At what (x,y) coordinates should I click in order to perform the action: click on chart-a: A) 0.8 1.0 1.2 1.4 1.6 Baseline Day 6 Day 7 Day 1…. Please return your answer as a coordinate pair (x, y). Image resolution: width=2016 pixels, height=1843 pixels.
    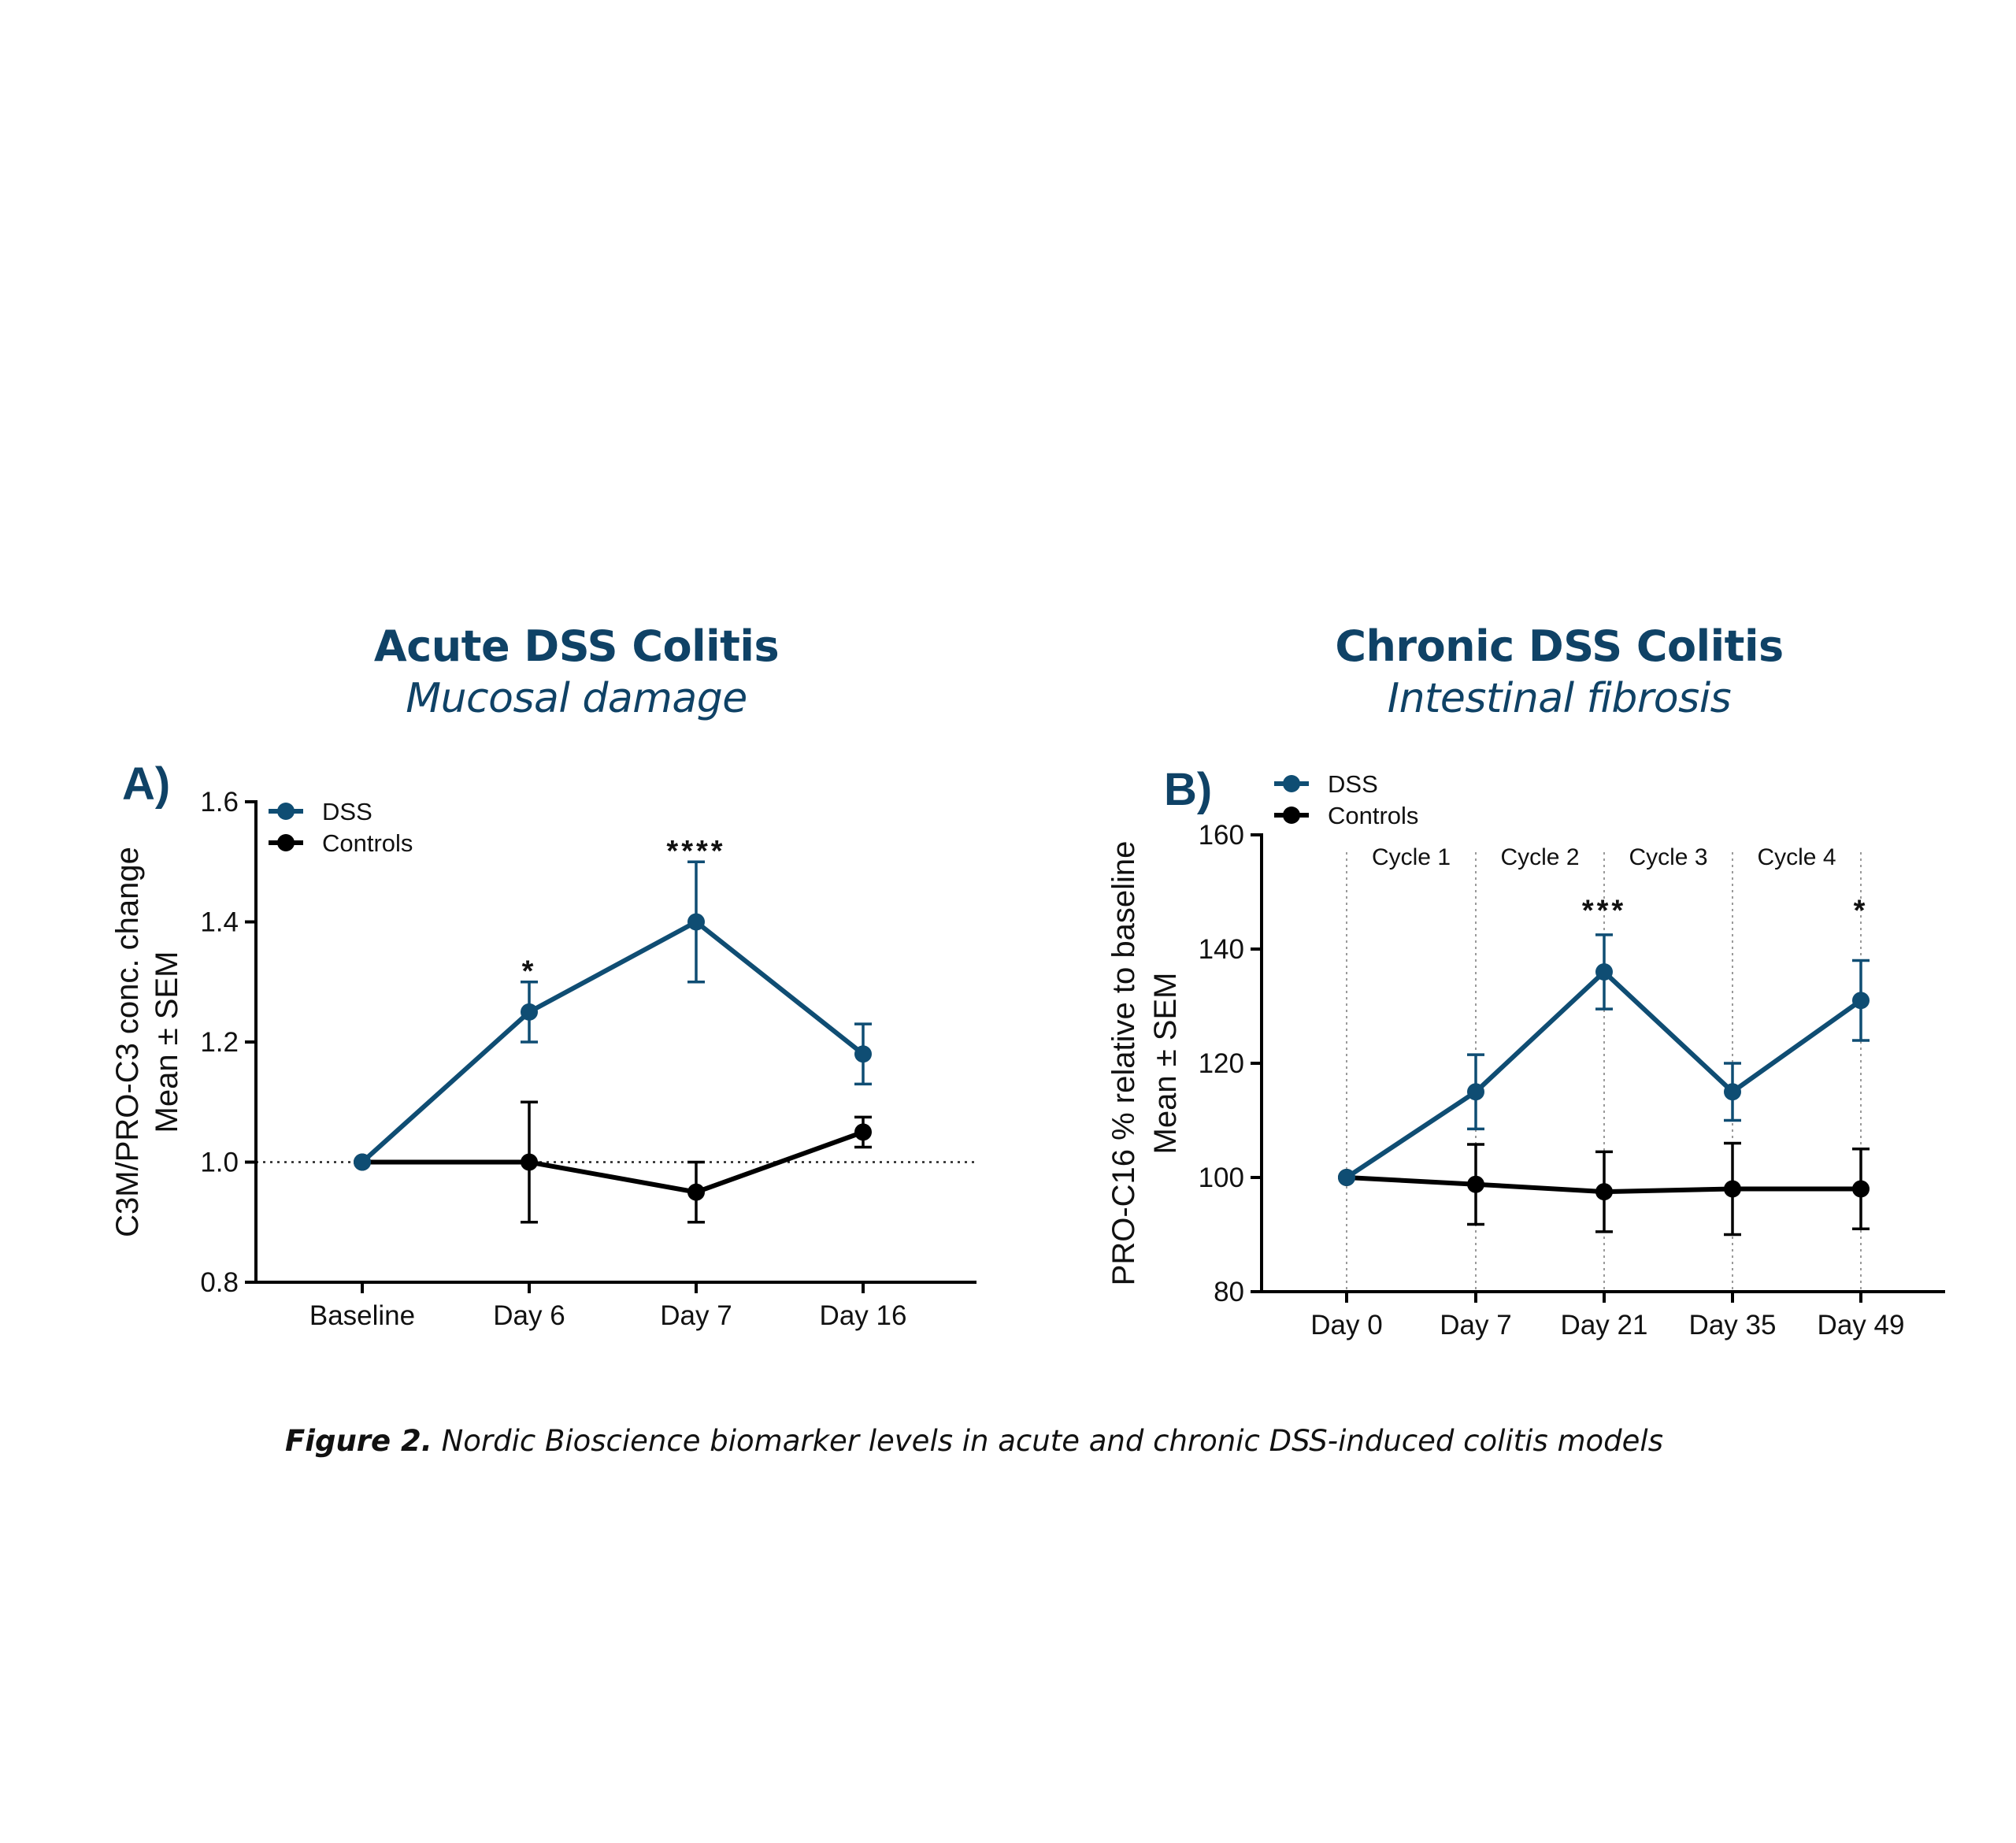
    Looking at the image, I should click on (543, 1044).